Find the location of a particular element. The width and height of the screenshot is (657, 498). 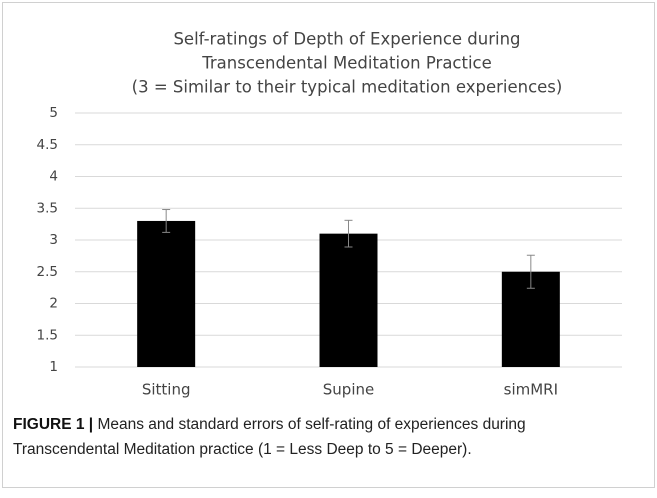

y-tick-label: 2.5 is located at coordinates (47, 272).